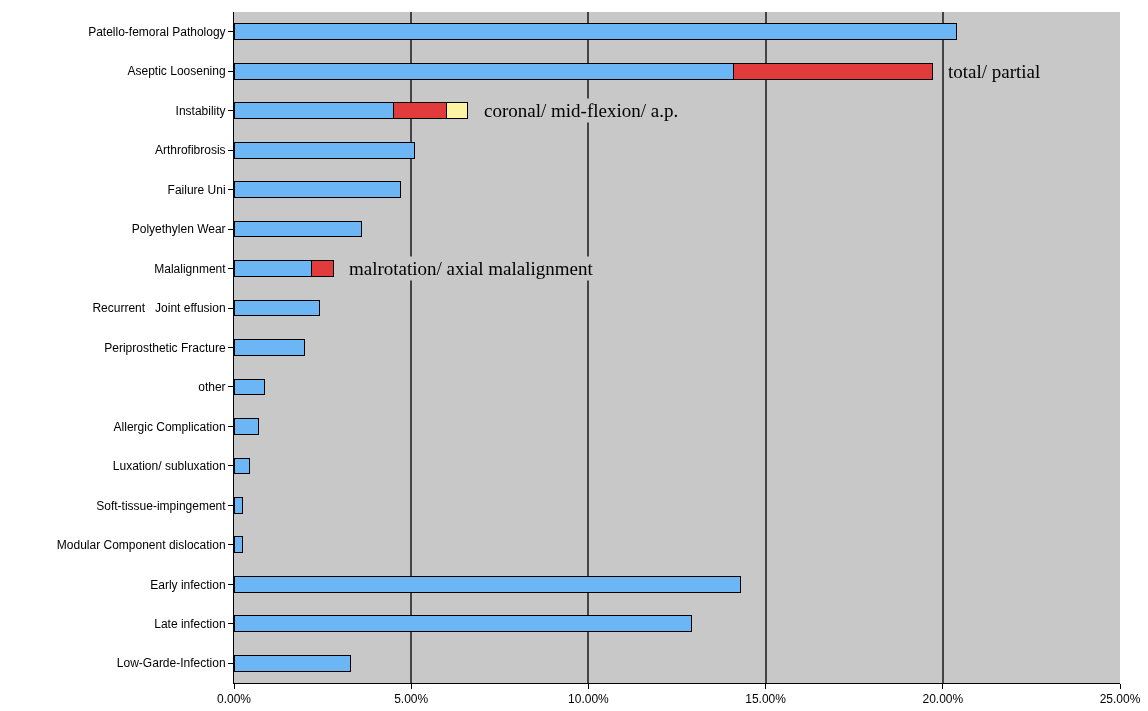  What do you see at coordinates (1120, 699) in the screenshot?
I see `x-tick-label: 25.00%` at bounding box center [1120, 699].